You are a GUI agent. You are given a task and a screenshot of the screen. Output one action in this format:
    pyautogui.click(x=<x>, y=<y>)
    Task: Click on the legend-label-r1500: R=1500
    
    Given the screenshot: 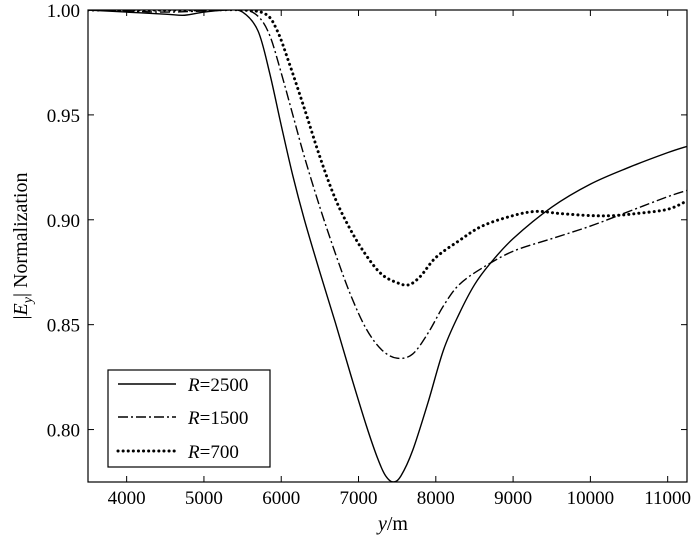 What is the action you would take?
    pyautogui.click(x=217, y=418)
    